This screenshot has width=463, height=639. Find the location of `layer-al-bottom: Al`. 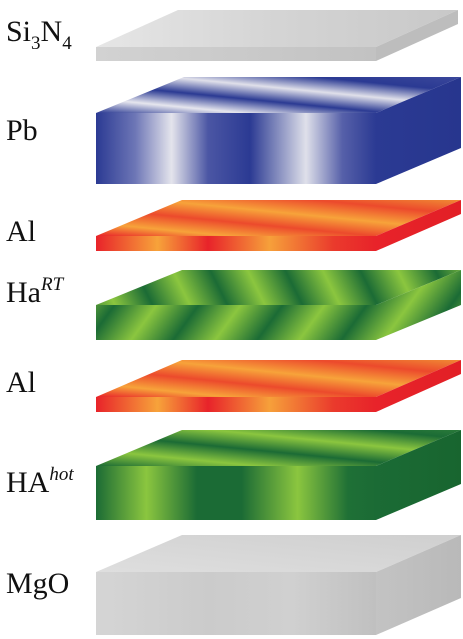

layer-al-bottom: Al is located at coordinates (233, 386).